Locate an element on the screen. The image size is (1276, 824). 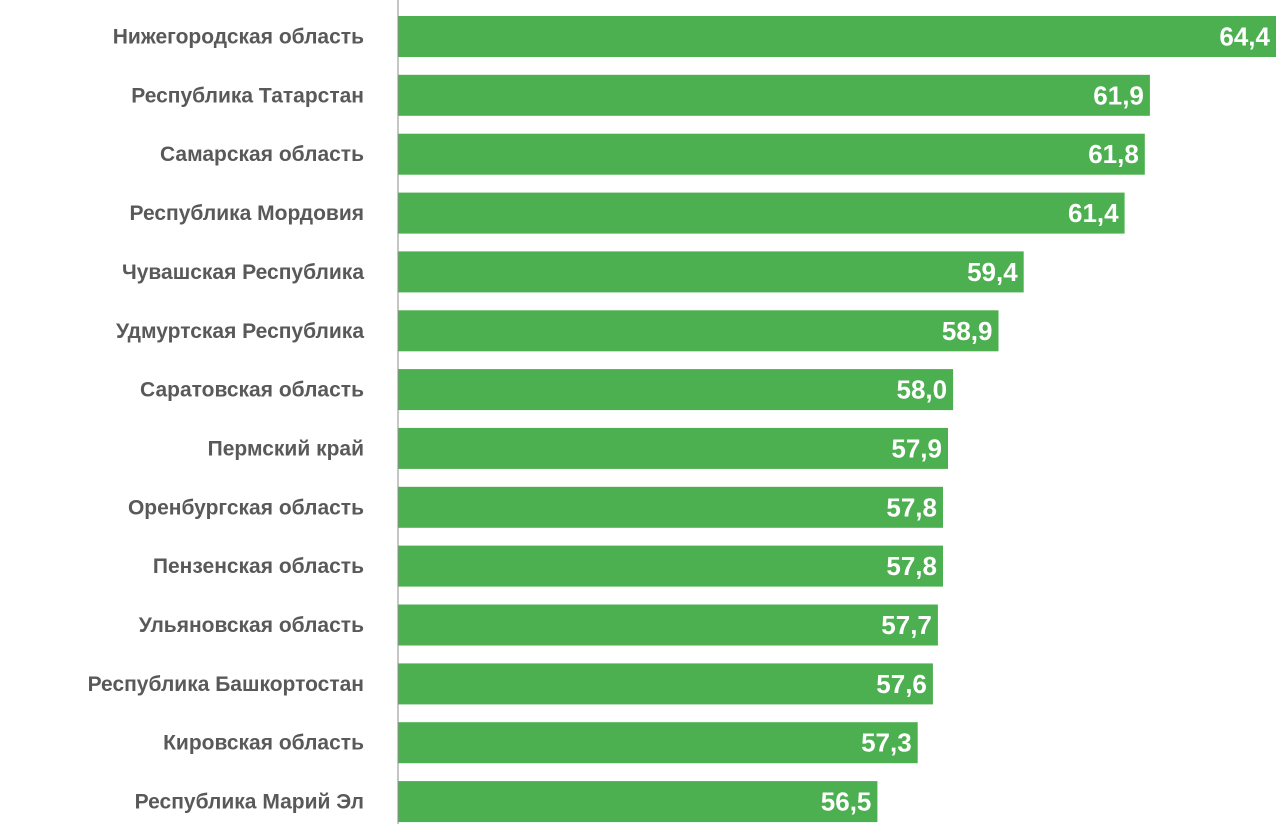
category-label: Ульяновская область is located at coordinates (251, 625).